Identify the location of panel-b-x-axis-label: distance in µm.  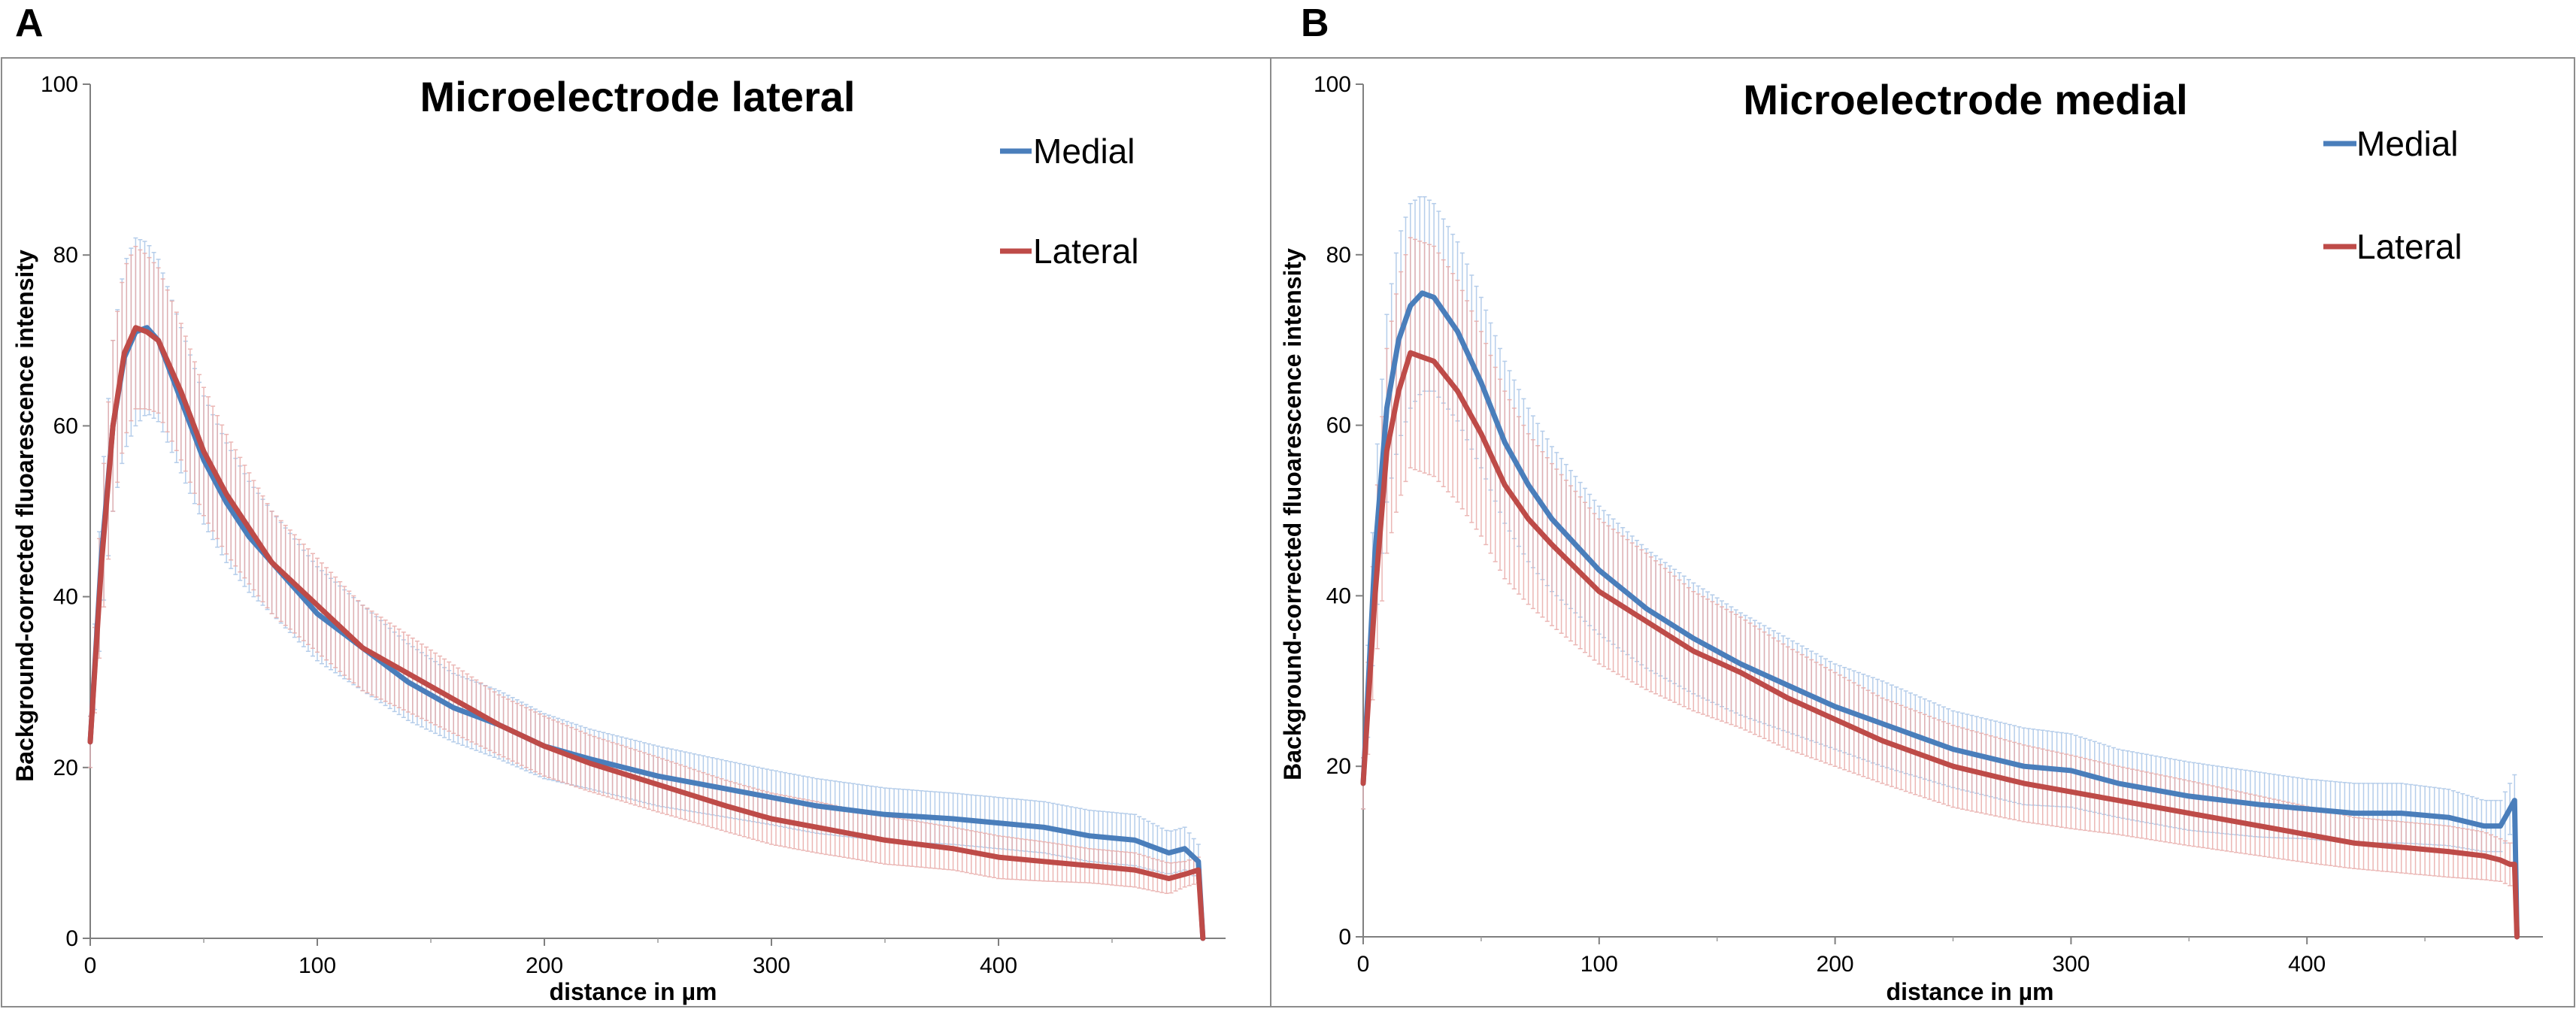
(1970, 991).